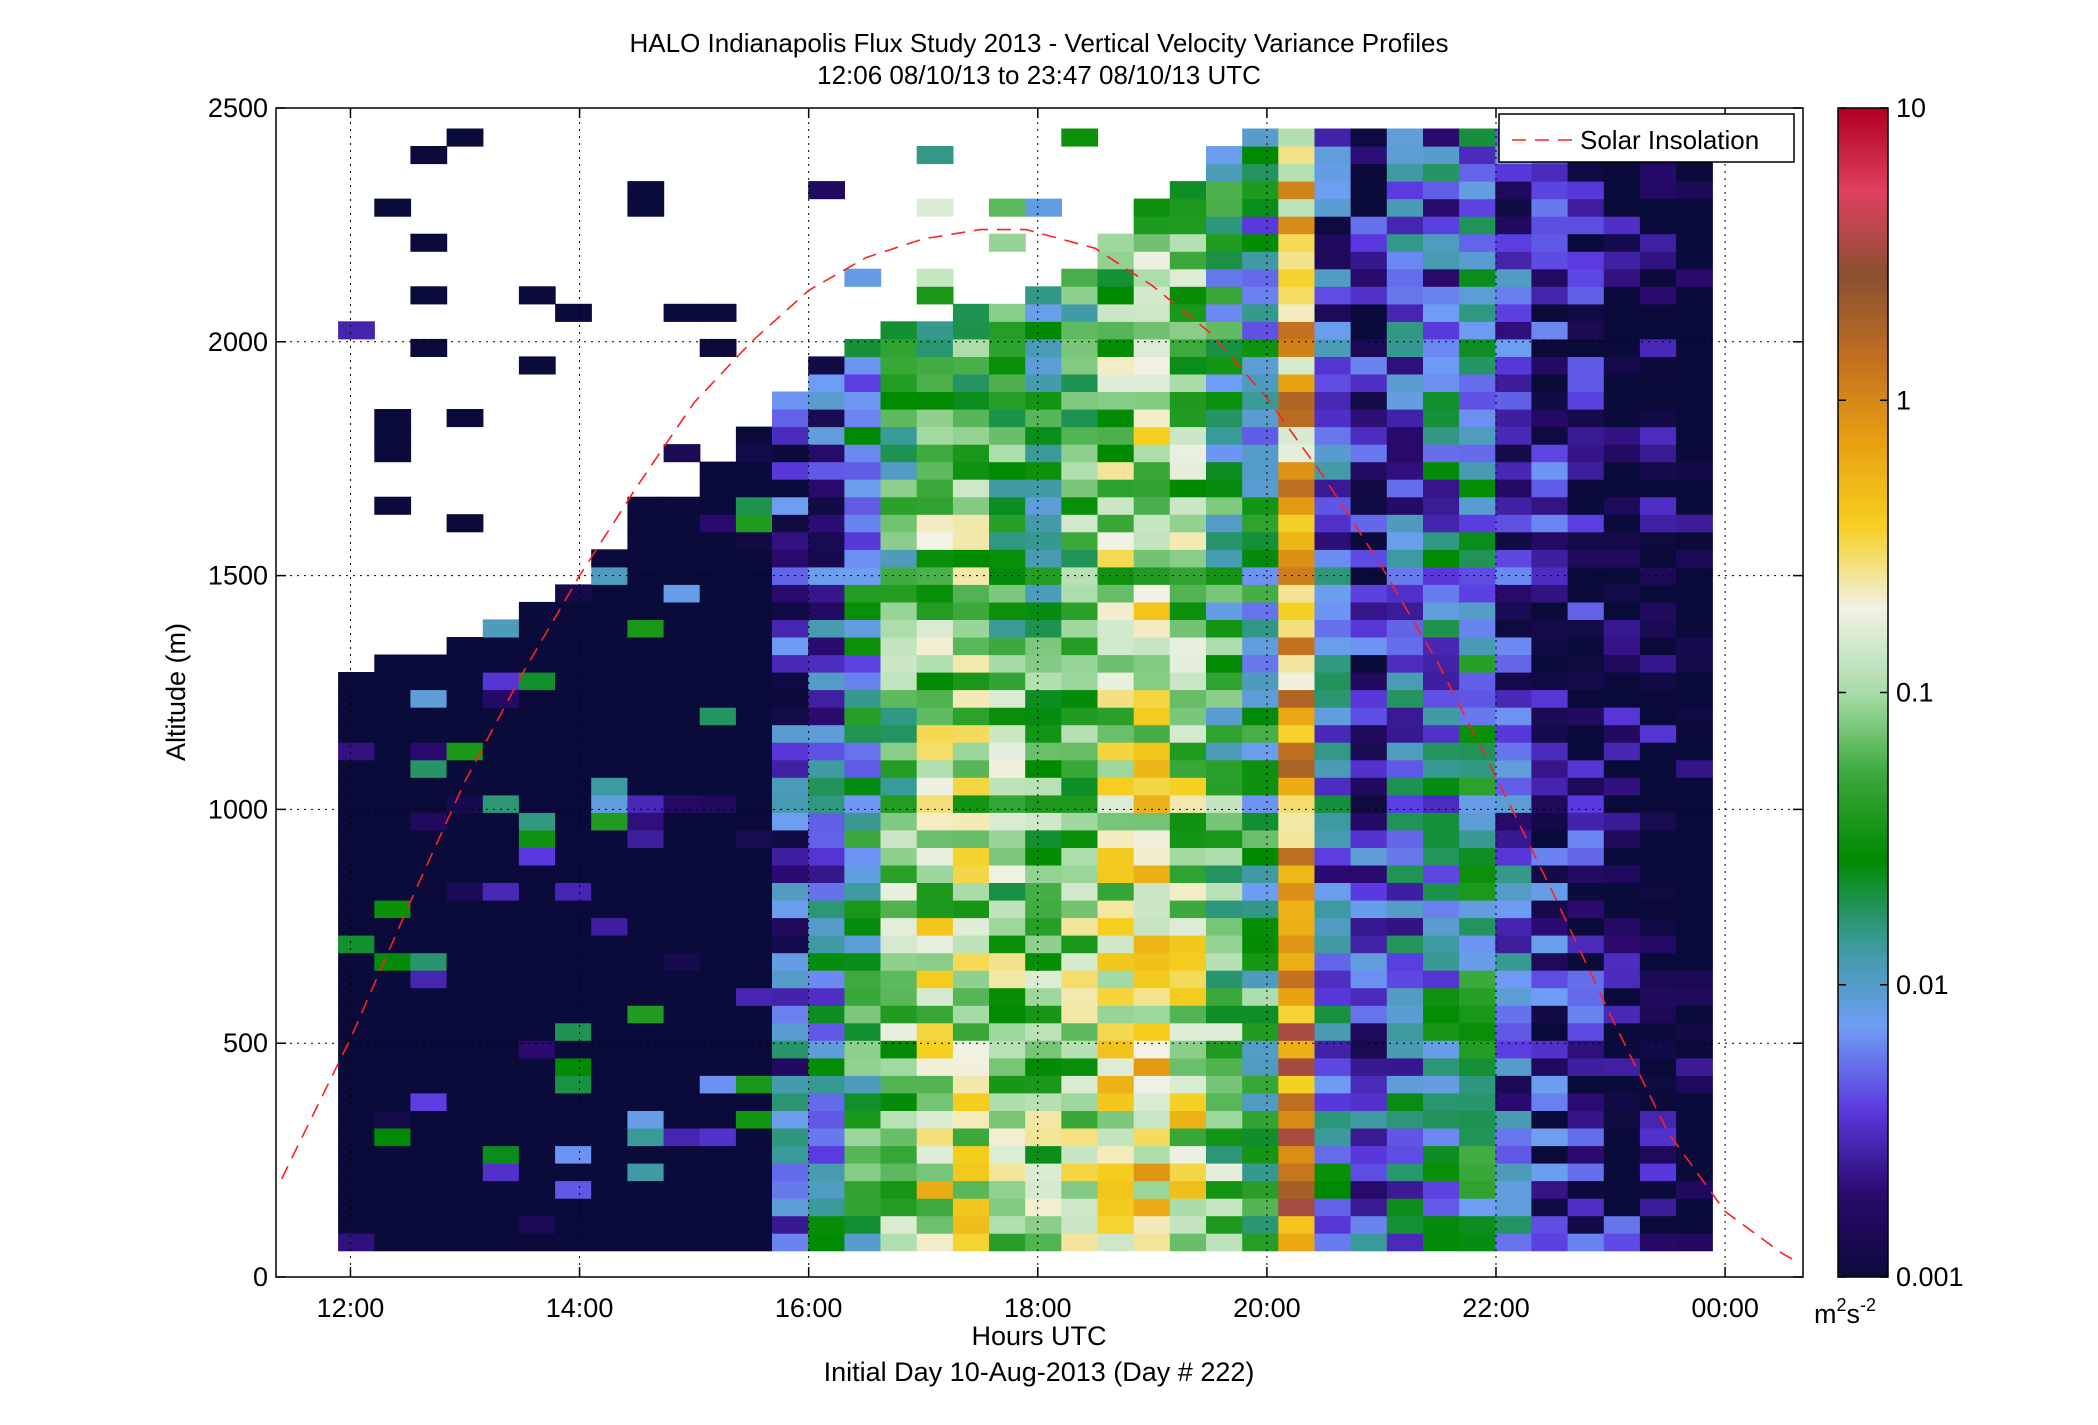 The width and height of the screenshot is (2098, 1425). I want to click on colorbar-gradient, so click(1863, 692).